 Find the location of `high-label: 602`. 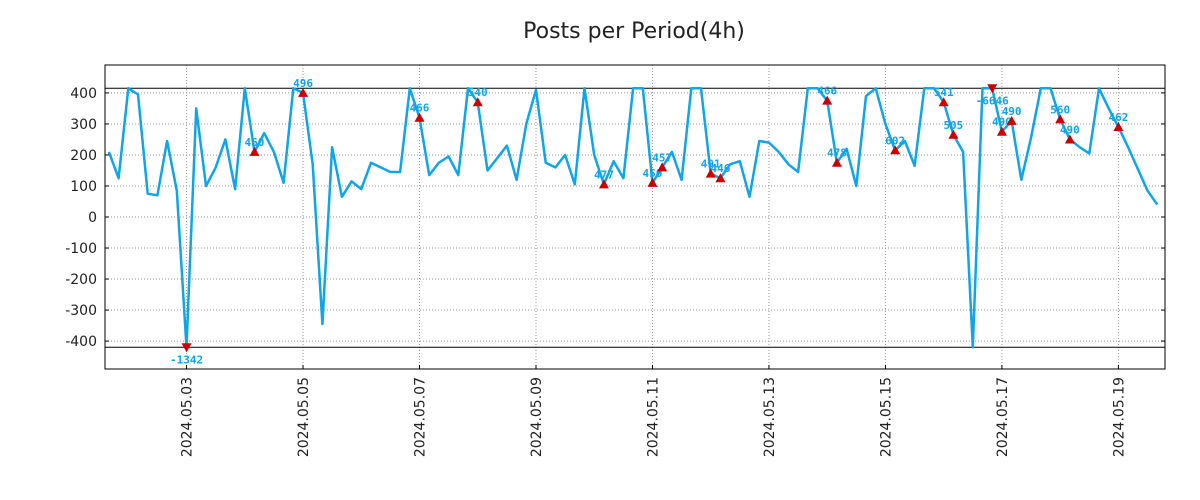

high-label: 602 is located at coordinates (895, 140).